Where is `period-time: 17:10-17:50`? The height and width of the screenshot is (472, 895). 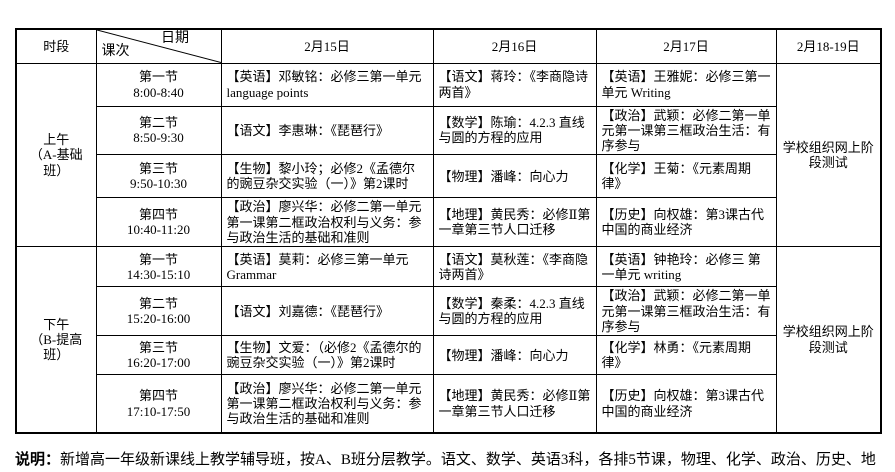 period-time: 17:10-17:50 is located at coordinates (158, 411).